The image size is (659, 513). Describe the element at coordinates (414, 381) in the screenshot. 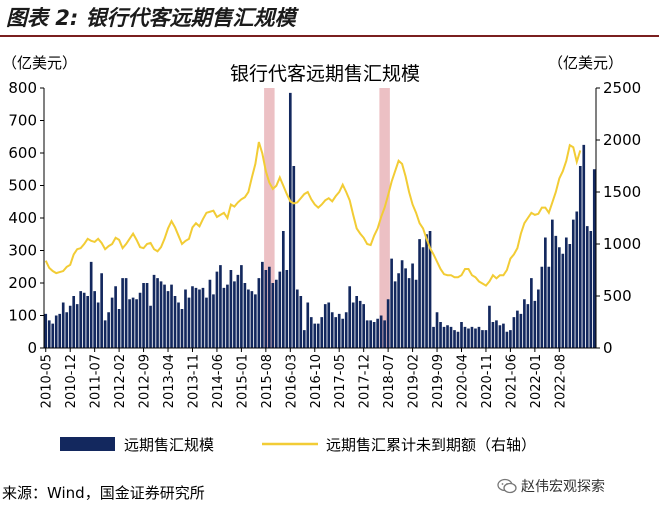

I see `x-tick-label: 2019-02` at that location.